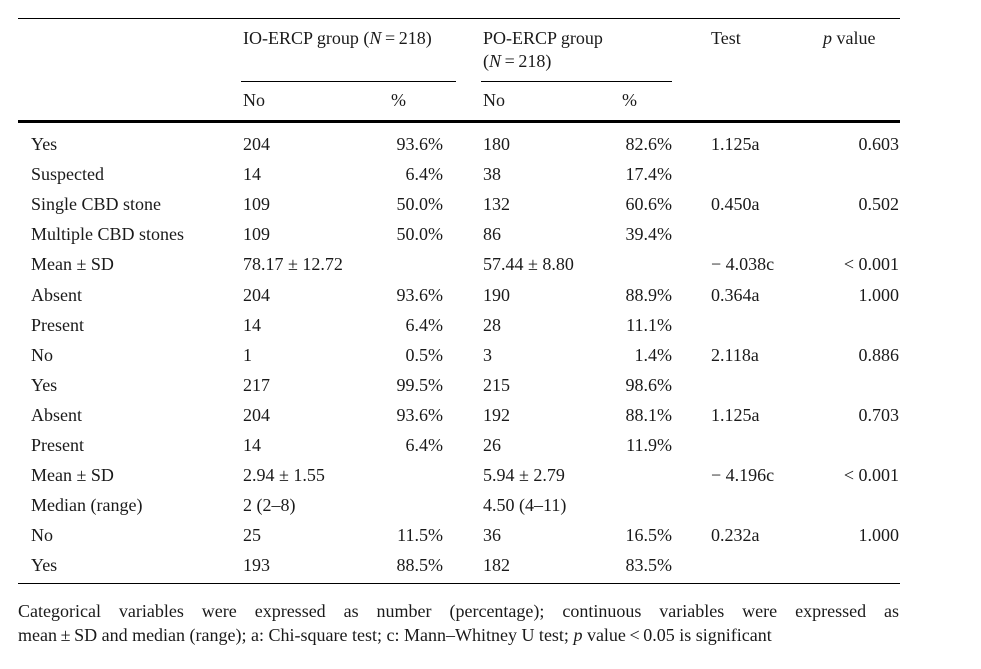  Describe the element at coordinates (849, 38) in the screenshot. I see `p-value-header: p value` at that location.